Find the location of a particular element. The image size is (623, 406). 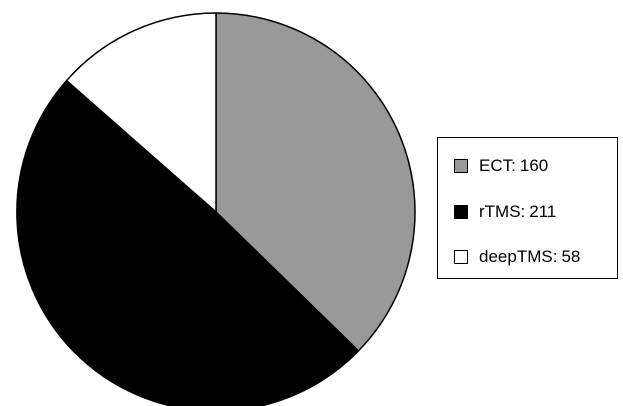

legend-swatch-deeptms is located at coordinates (461, 257).